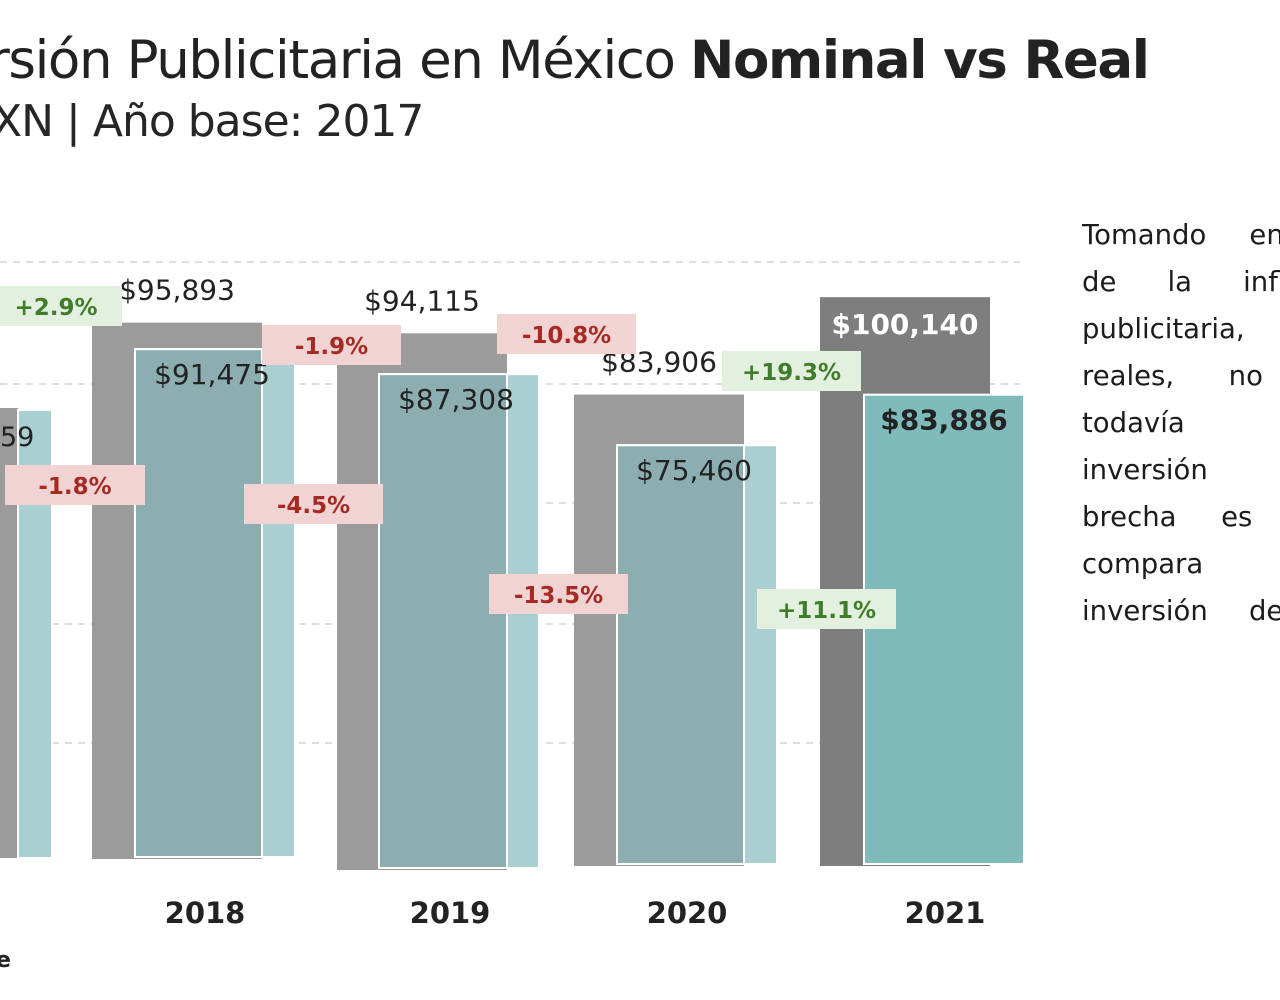 This screenshot has height=1000, width=1280. I want to click on change-badge-label: +19.3%, so click(791, 373).